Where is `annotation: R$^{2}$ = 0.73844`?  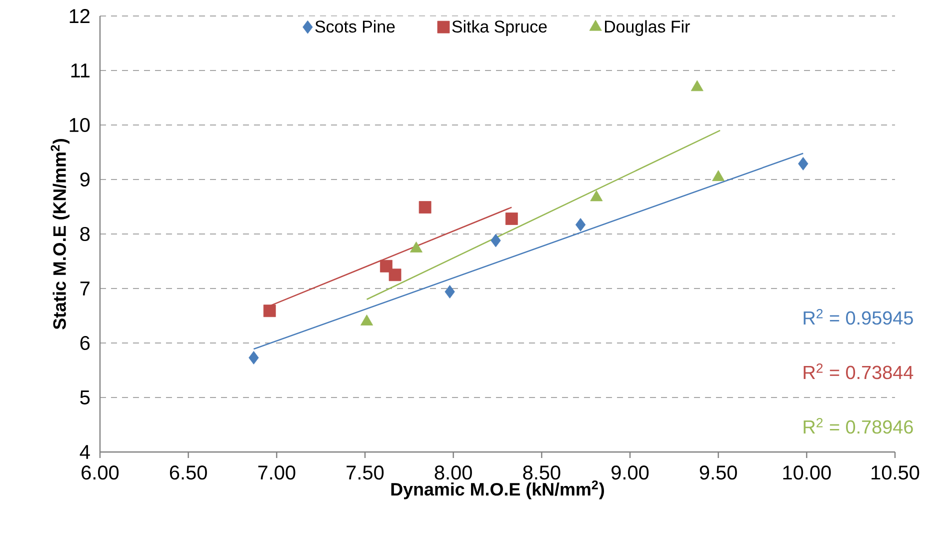
annotation: R$^{2}$ = 0.73844 is located at coordinates (859, 372).